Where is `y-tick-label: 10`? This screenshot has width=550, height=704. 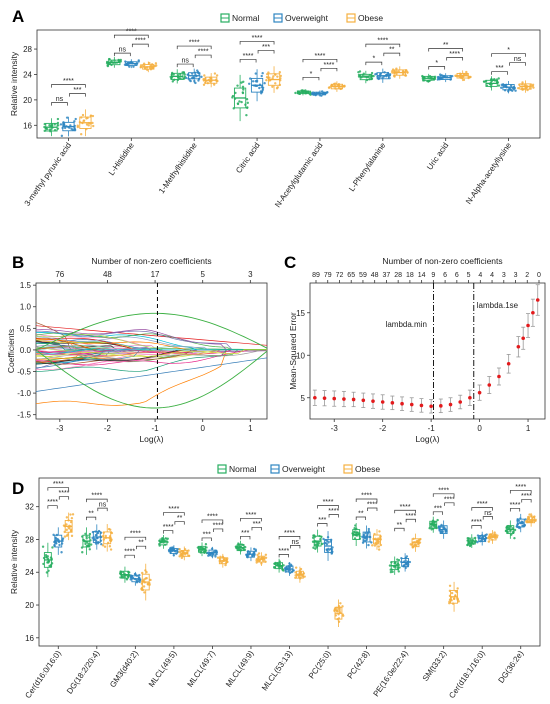
y-tick-label: 10 is located at coordinates (300, 355).